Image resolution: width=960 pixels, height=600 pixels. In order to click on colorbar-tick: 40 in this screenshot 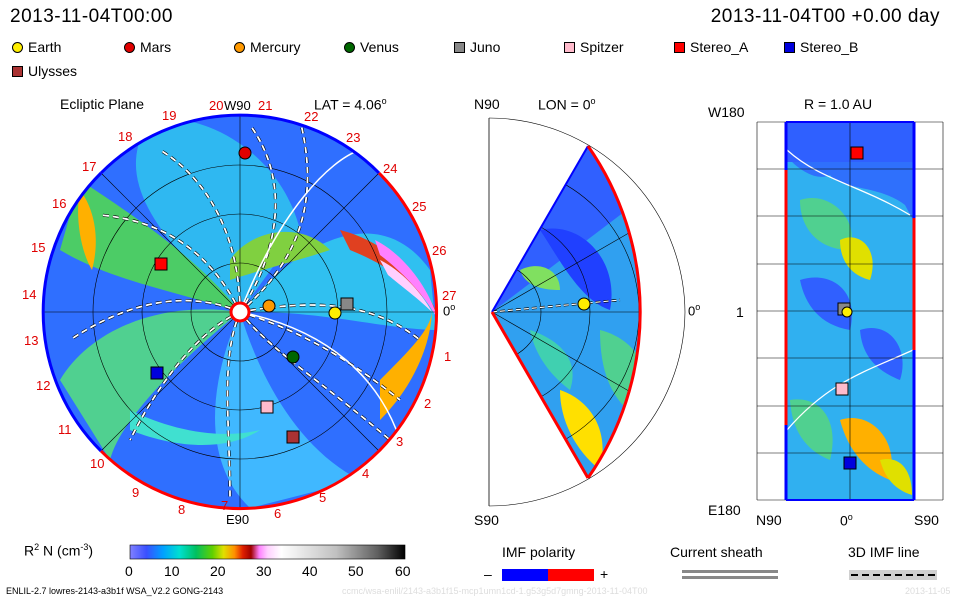, I will do `click(310, 571)`.